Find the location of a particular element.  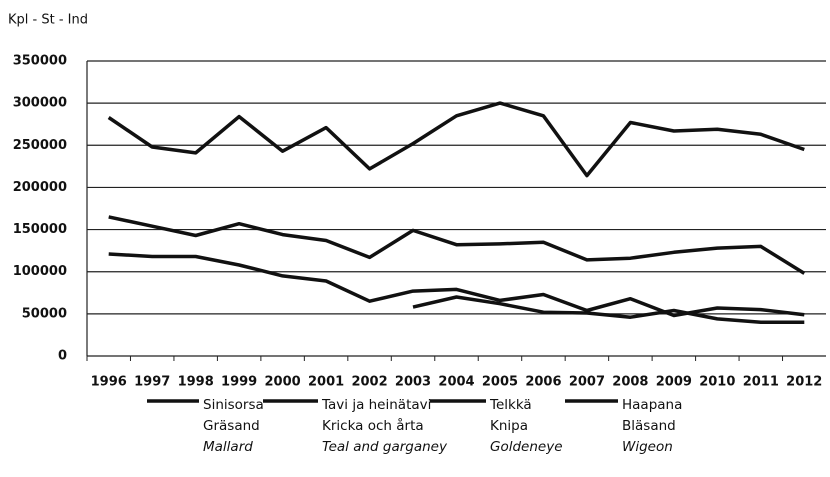

x-tick-label: 1997 is located at coordinates (152, 382).